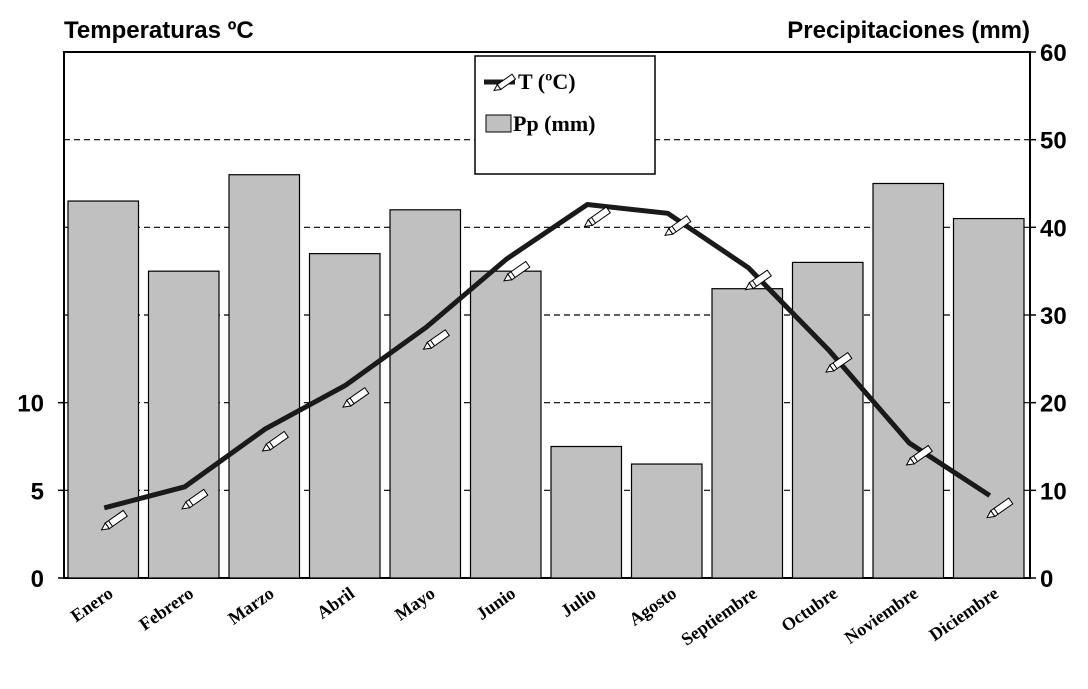 This screenshot has height=689, width=1088. What do you see at coordinates (1053, 141) in the screenshot?
I see `right-tick-label: 50` at bounding box center [1053, 141].